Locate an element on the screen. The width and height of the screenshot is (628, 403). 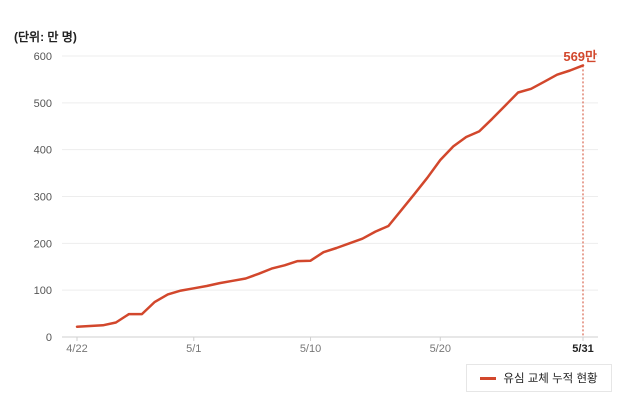
y-tick-label: 100 is located at coordinates (43, 291).